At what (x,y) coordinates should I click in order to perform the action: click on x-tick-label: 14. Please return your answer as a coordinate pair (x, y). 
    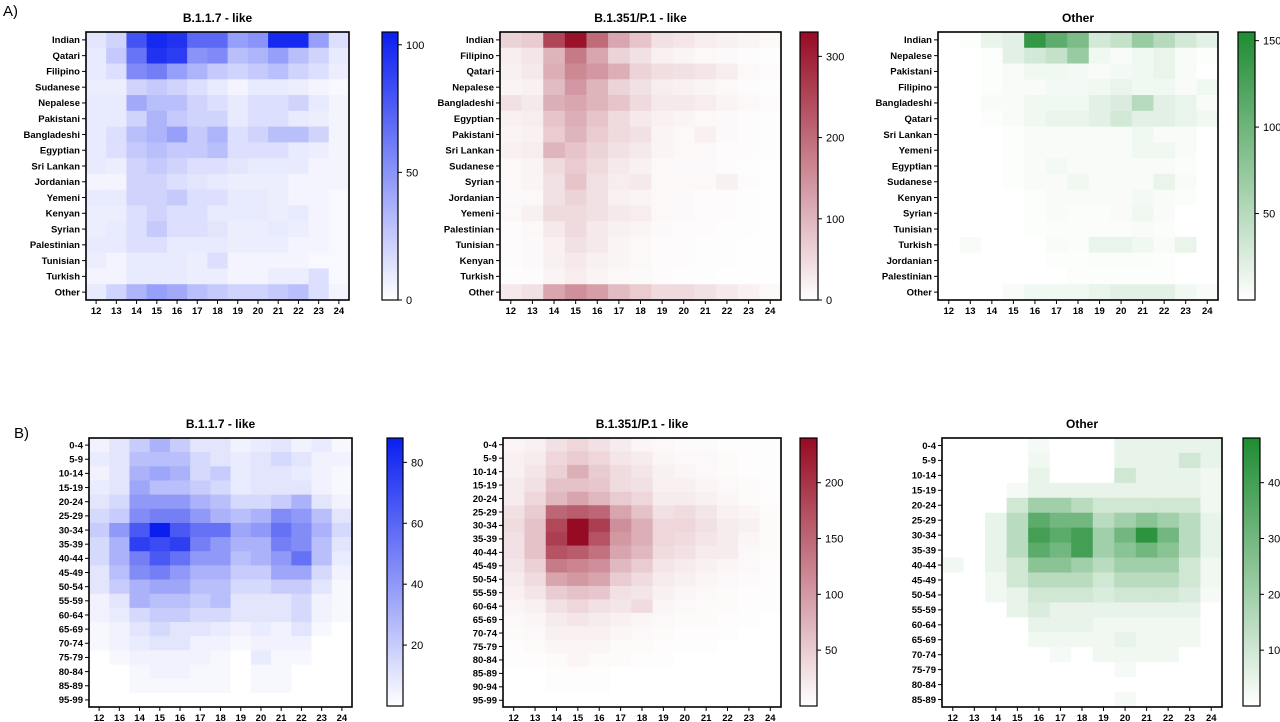
    Looking at the image, I should click on (136, 311).